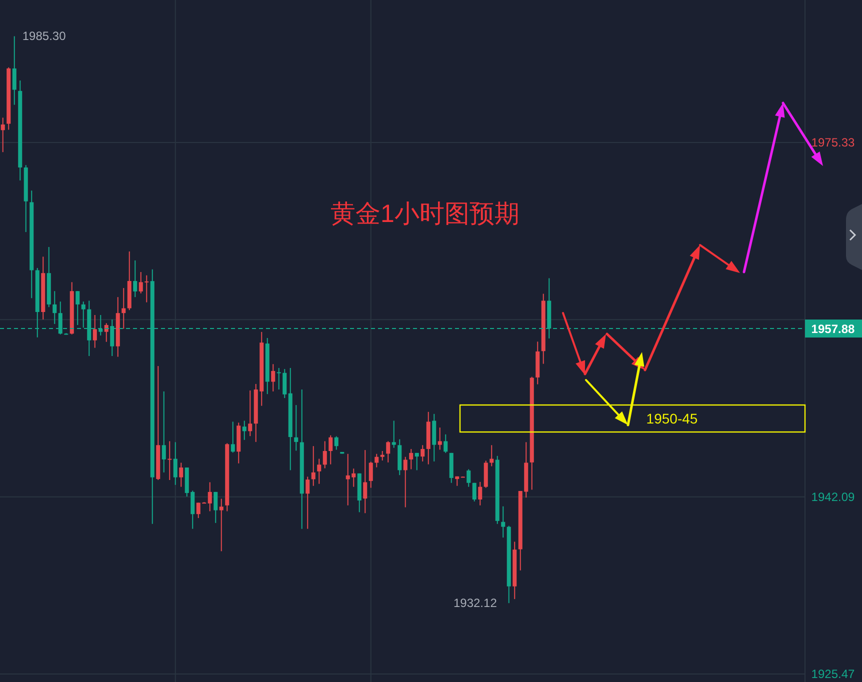 The height and width of the screenshot is (682, 862). Describe the element at coordinates (833, 674) in the screenshot. I see `y-tick-label: 1925.47` at that location.